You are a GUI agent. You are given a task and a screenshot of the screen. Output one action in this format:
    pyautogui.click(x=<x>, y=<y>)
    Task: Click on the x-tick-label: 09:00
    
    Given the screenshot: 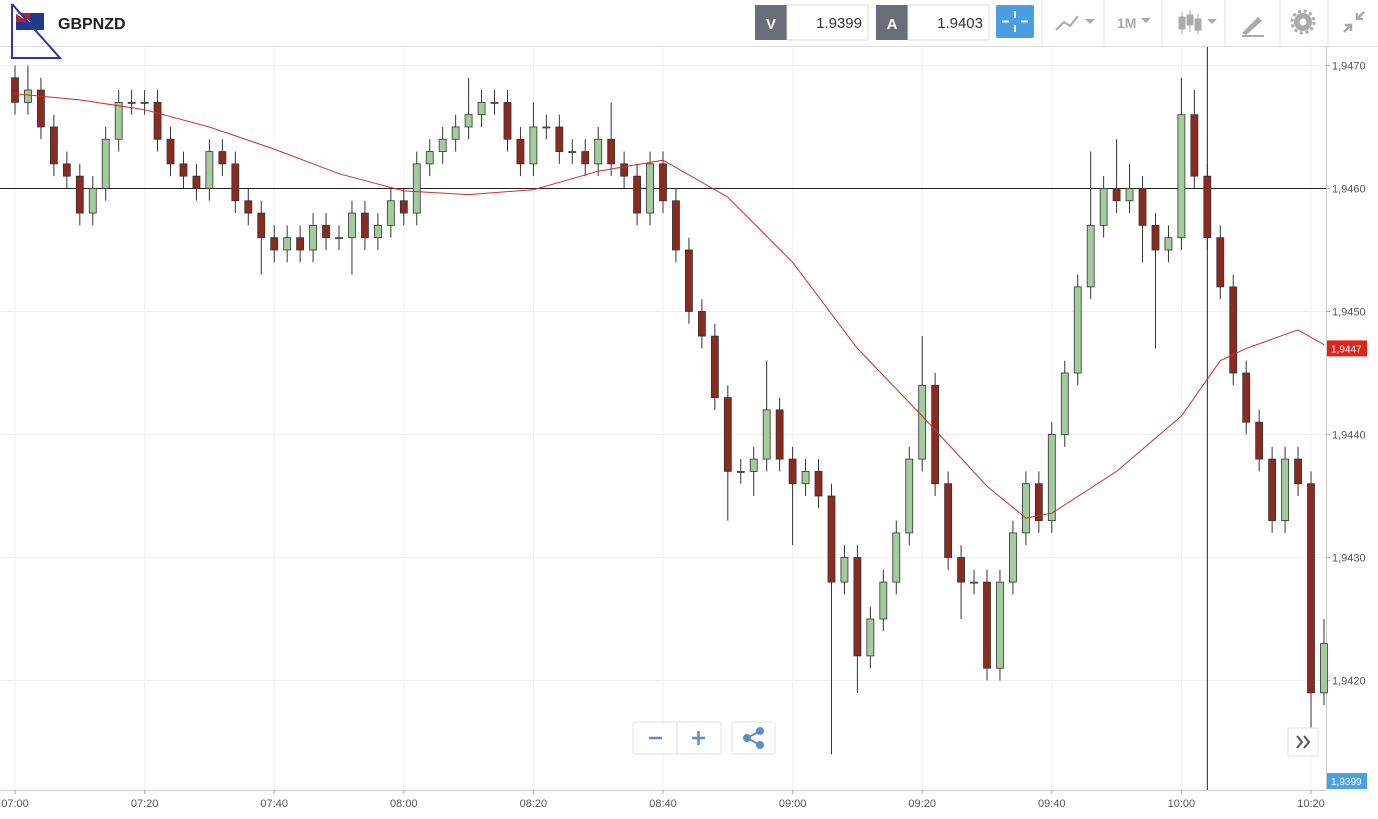 What is the action you would take?
    pyautogui.click(x=793, y=804)
    